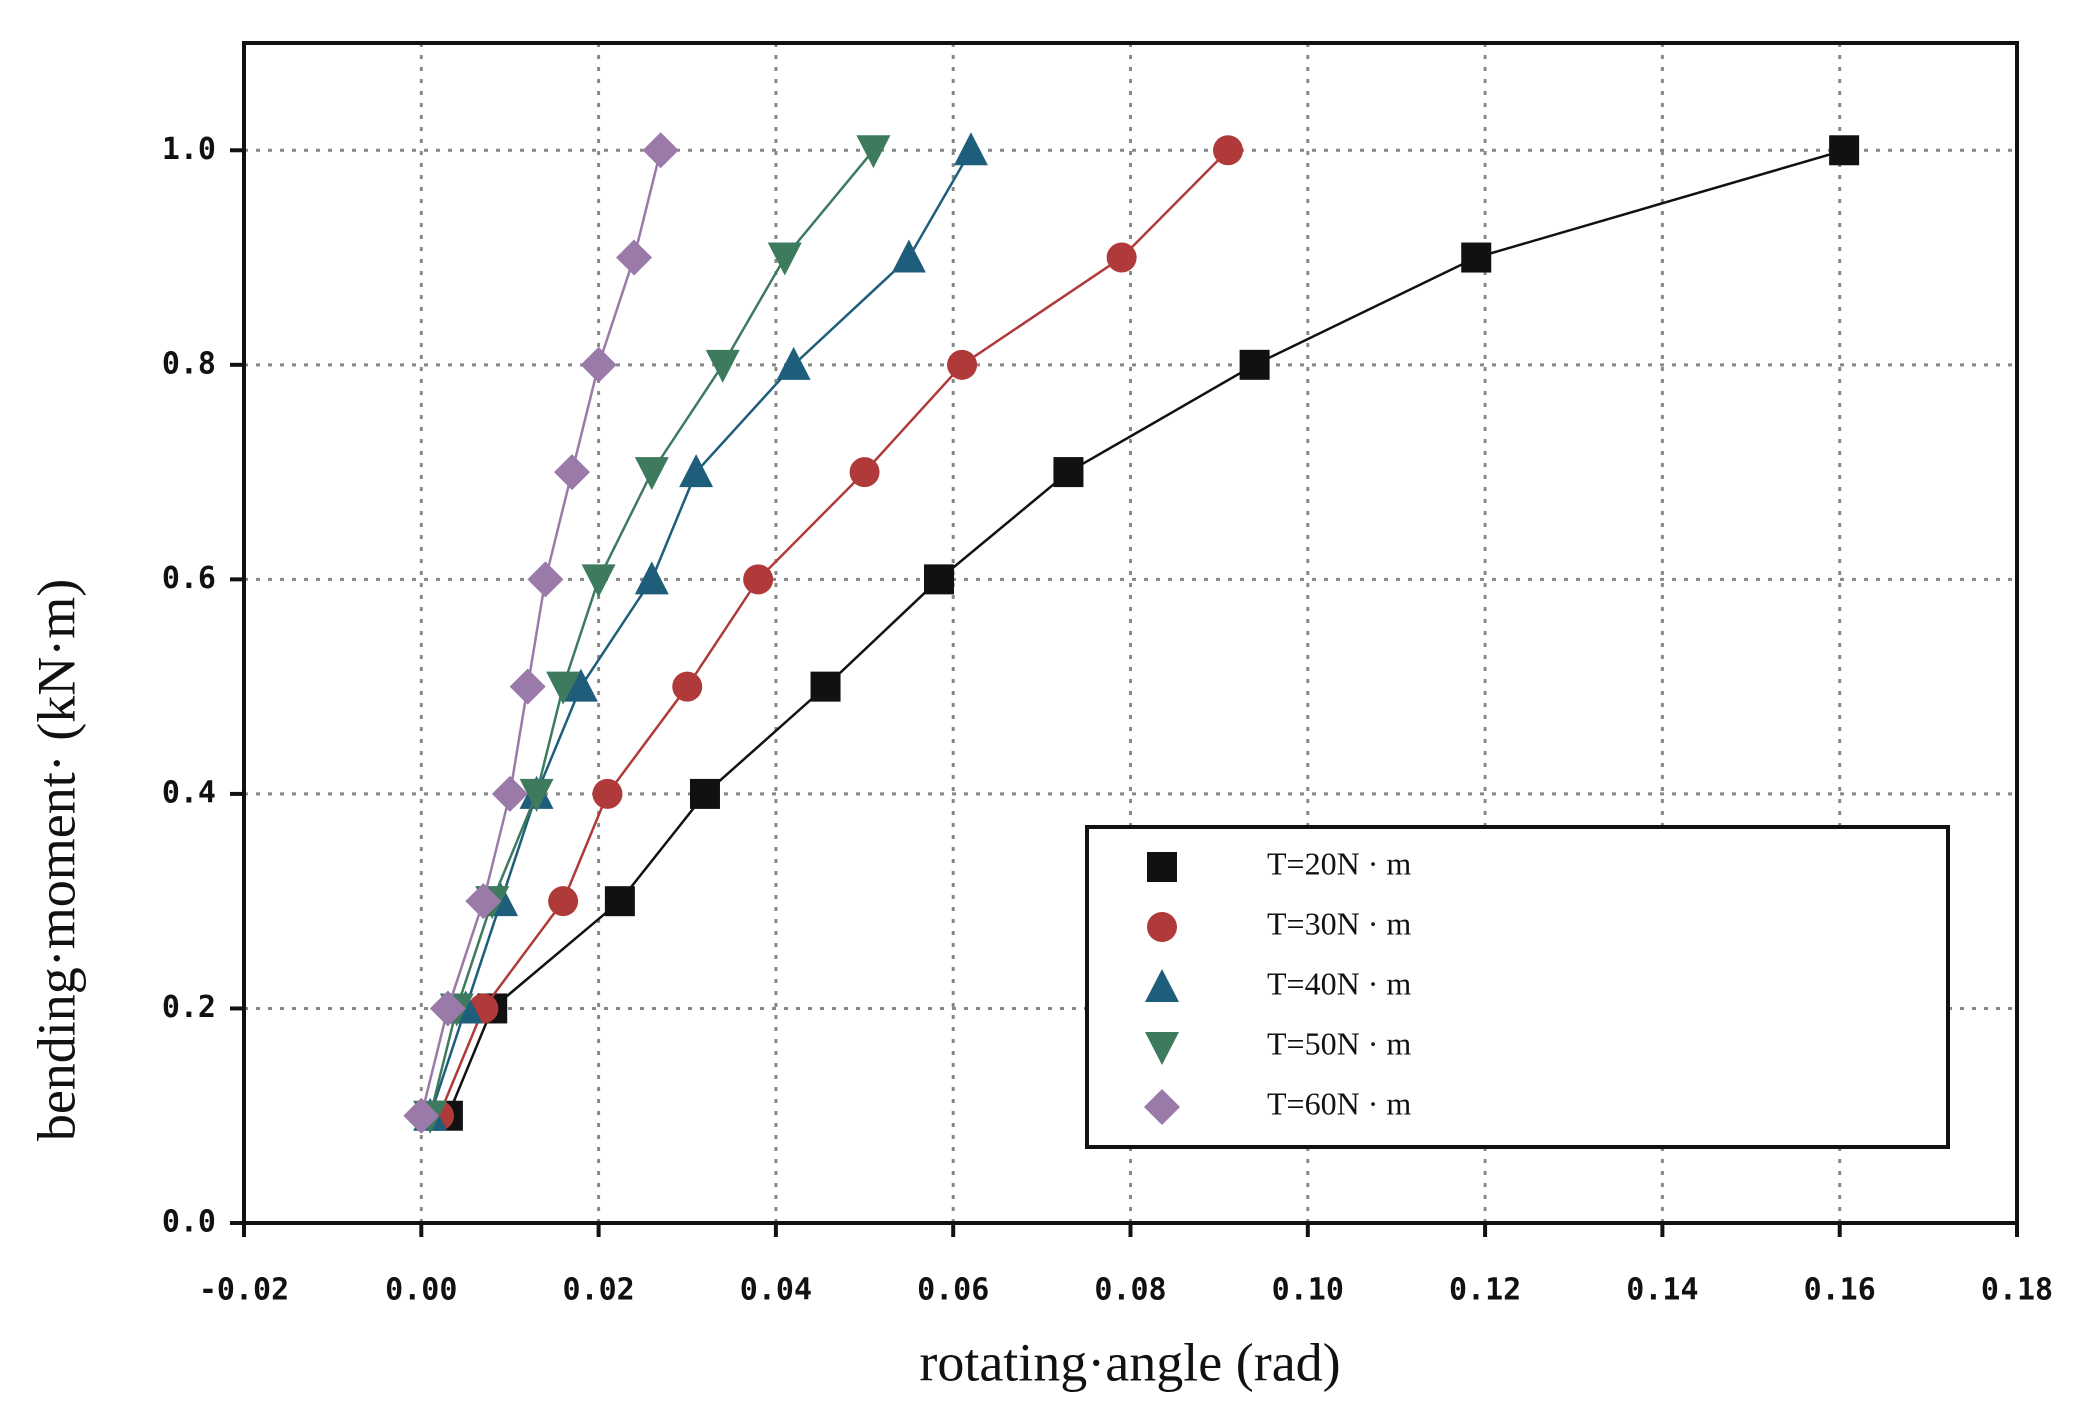 This screenshot has height=1416, width=2092. Describe the element at coordinates (56, 860) in the screenshot. I see `y-axis-label: bending·moment· (kN·m)` at that location.